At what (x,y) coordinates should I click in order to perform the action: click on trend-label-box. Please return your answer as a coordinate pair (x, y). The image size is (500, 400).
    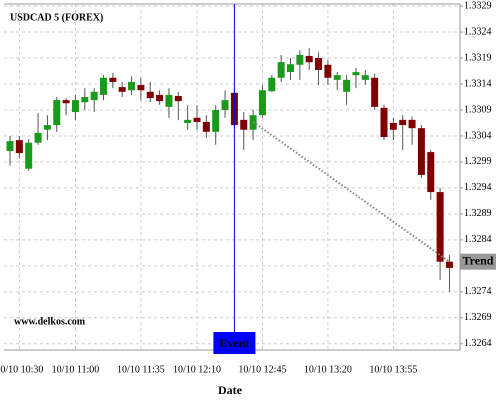
    Looking at the image, I should click on (478, 261).